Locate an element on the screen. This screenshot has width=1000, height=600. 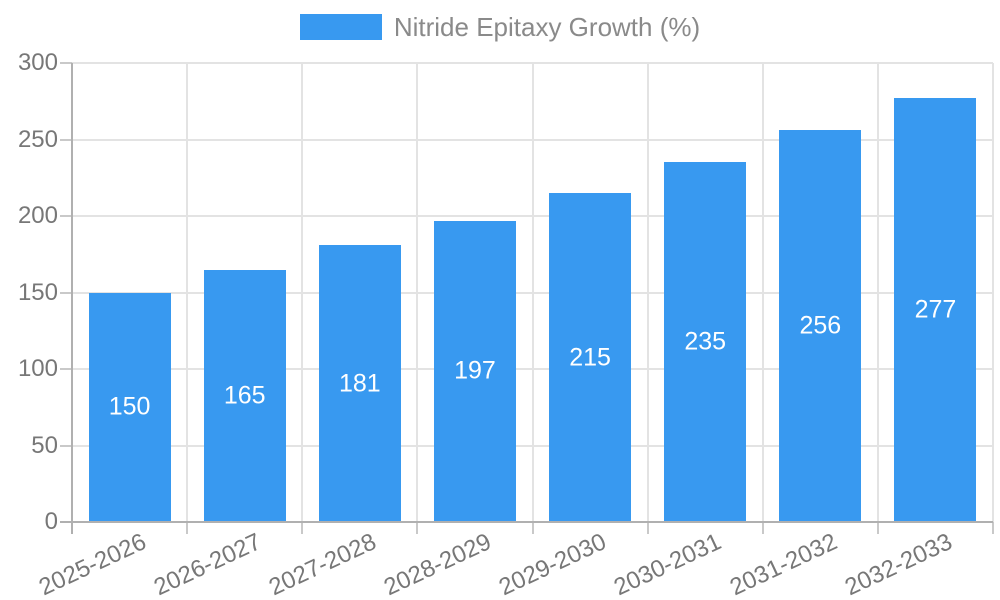
bar-2029-2030 is located at coordinates (590, 357).